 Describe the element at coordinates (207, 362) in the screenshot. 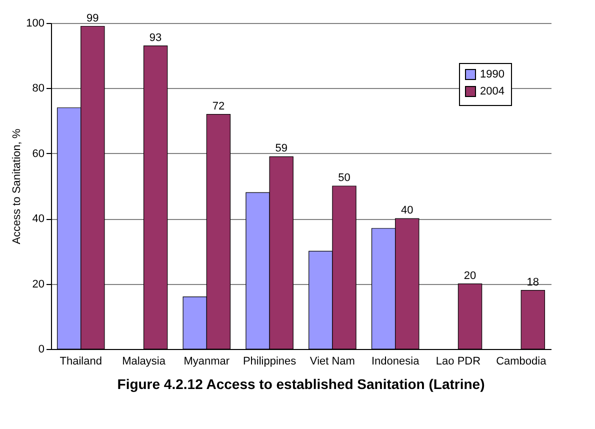

I see `x-tick-label: Myanmar` at that location.